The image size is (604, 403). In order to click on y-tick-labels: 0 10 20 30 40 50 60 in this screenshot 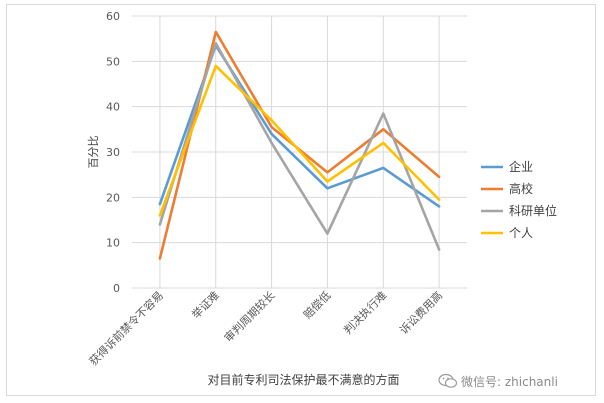, I will do `click(113, 152)`.